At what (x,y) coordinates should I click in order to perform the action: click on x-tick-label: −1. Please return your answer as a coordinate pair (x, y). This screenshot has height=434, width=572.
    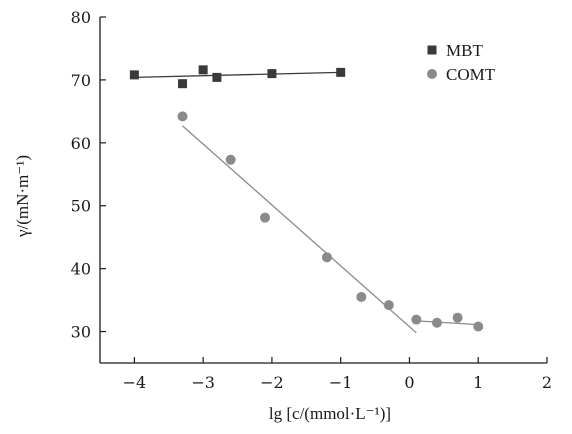
    Looking at the image, I should click on (341, 382).